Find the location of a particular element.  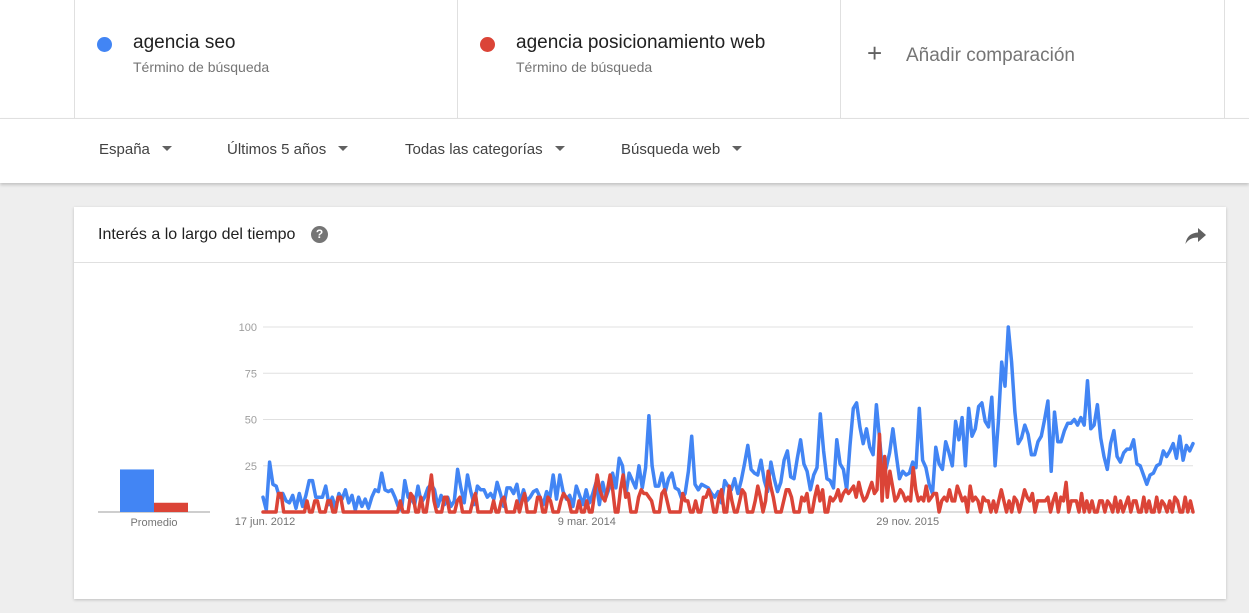

term-1-type: Término de búsqueda is located at coordinates (201, 67).